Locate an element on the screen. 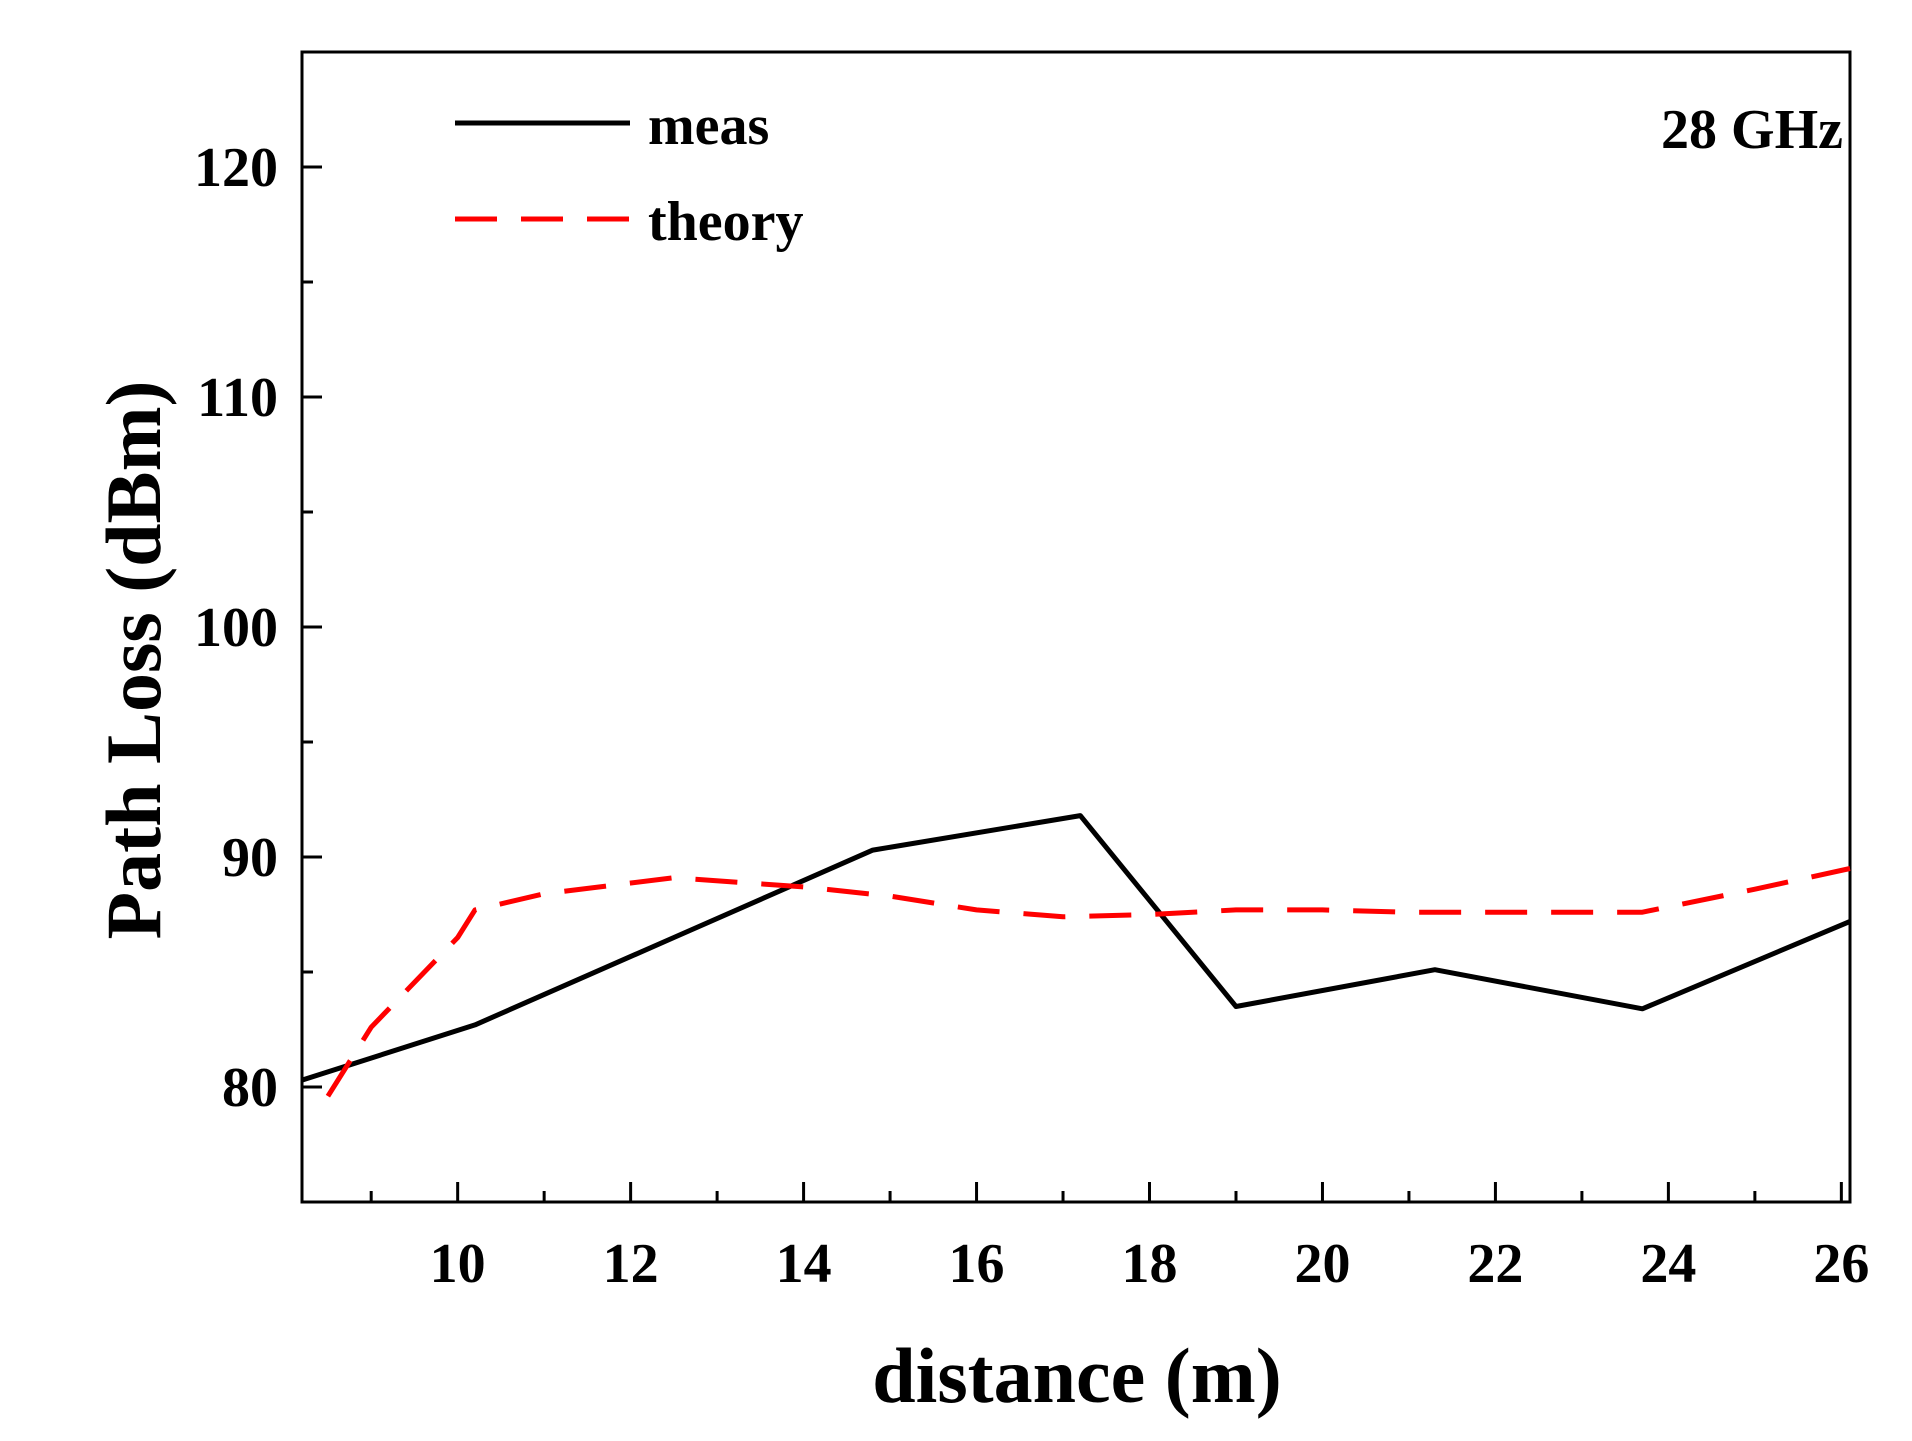 This screenshot has height=1441, width=1912. x-tick-label-12: 12 is located at coordinates (631, 1264).